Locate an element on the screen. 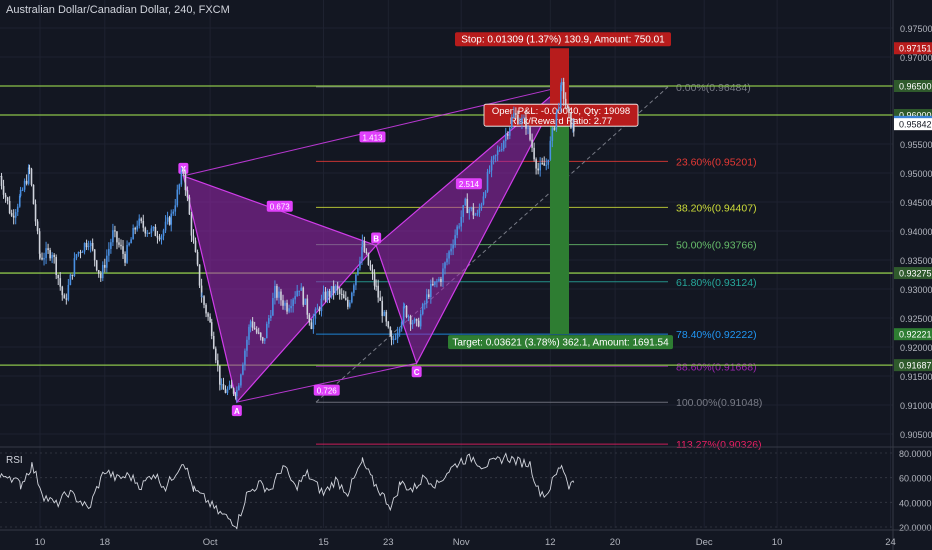 The height and width of the screenshot is (550, 932). rsi-level-label: 60.0000 is located at coordinates (915, 479).